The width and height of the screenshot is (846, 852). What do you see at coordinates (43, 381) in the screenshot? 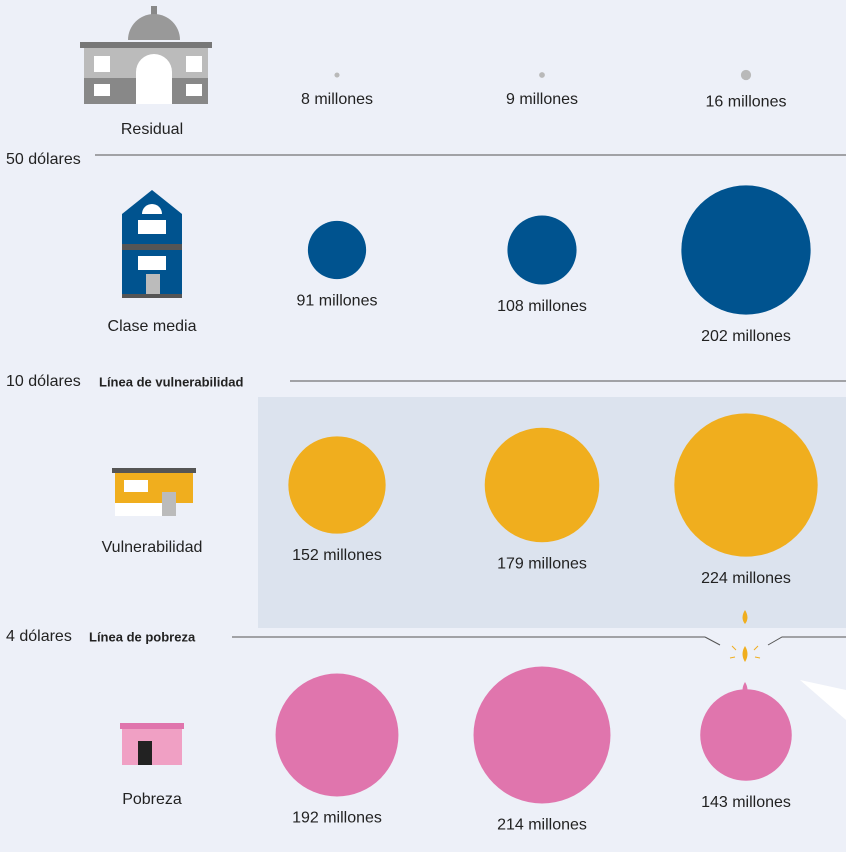
I see `threshold-label: 10 dólares` at bounding box center [43, 381].